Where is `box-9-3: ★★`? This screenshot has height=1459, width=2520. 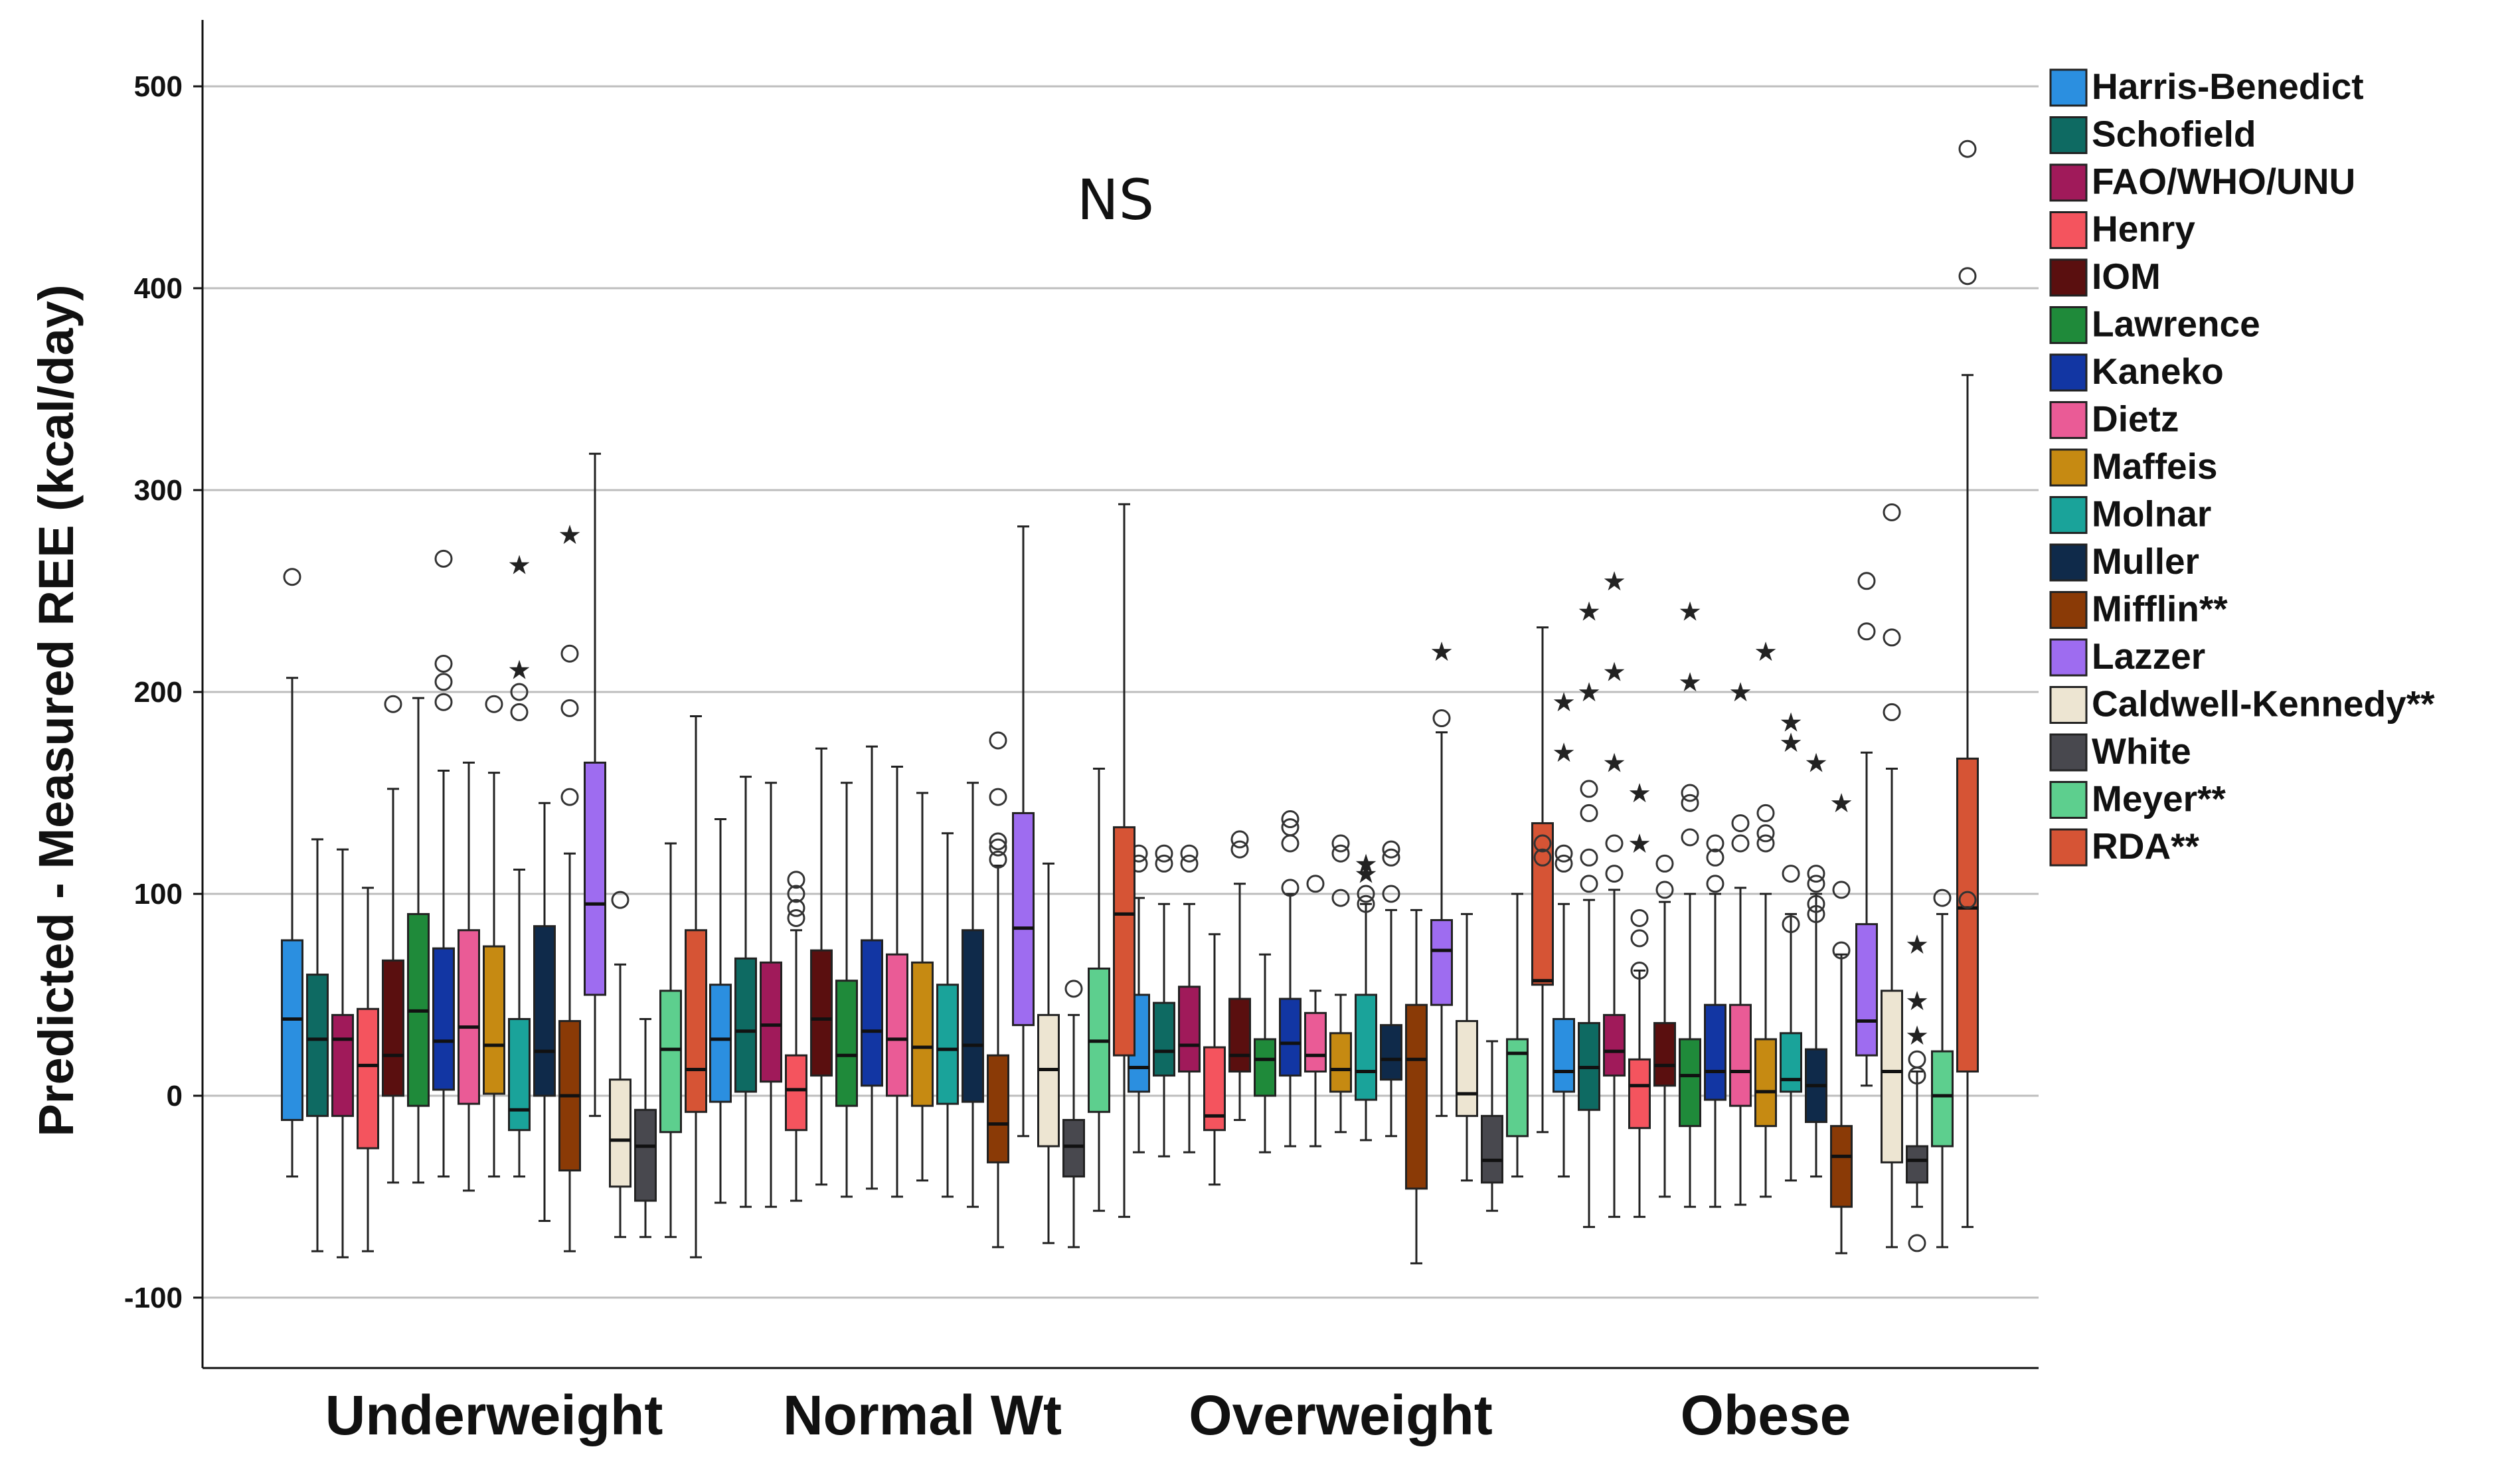
box-9-3: ★★ is located at coordinates (1791, 945).